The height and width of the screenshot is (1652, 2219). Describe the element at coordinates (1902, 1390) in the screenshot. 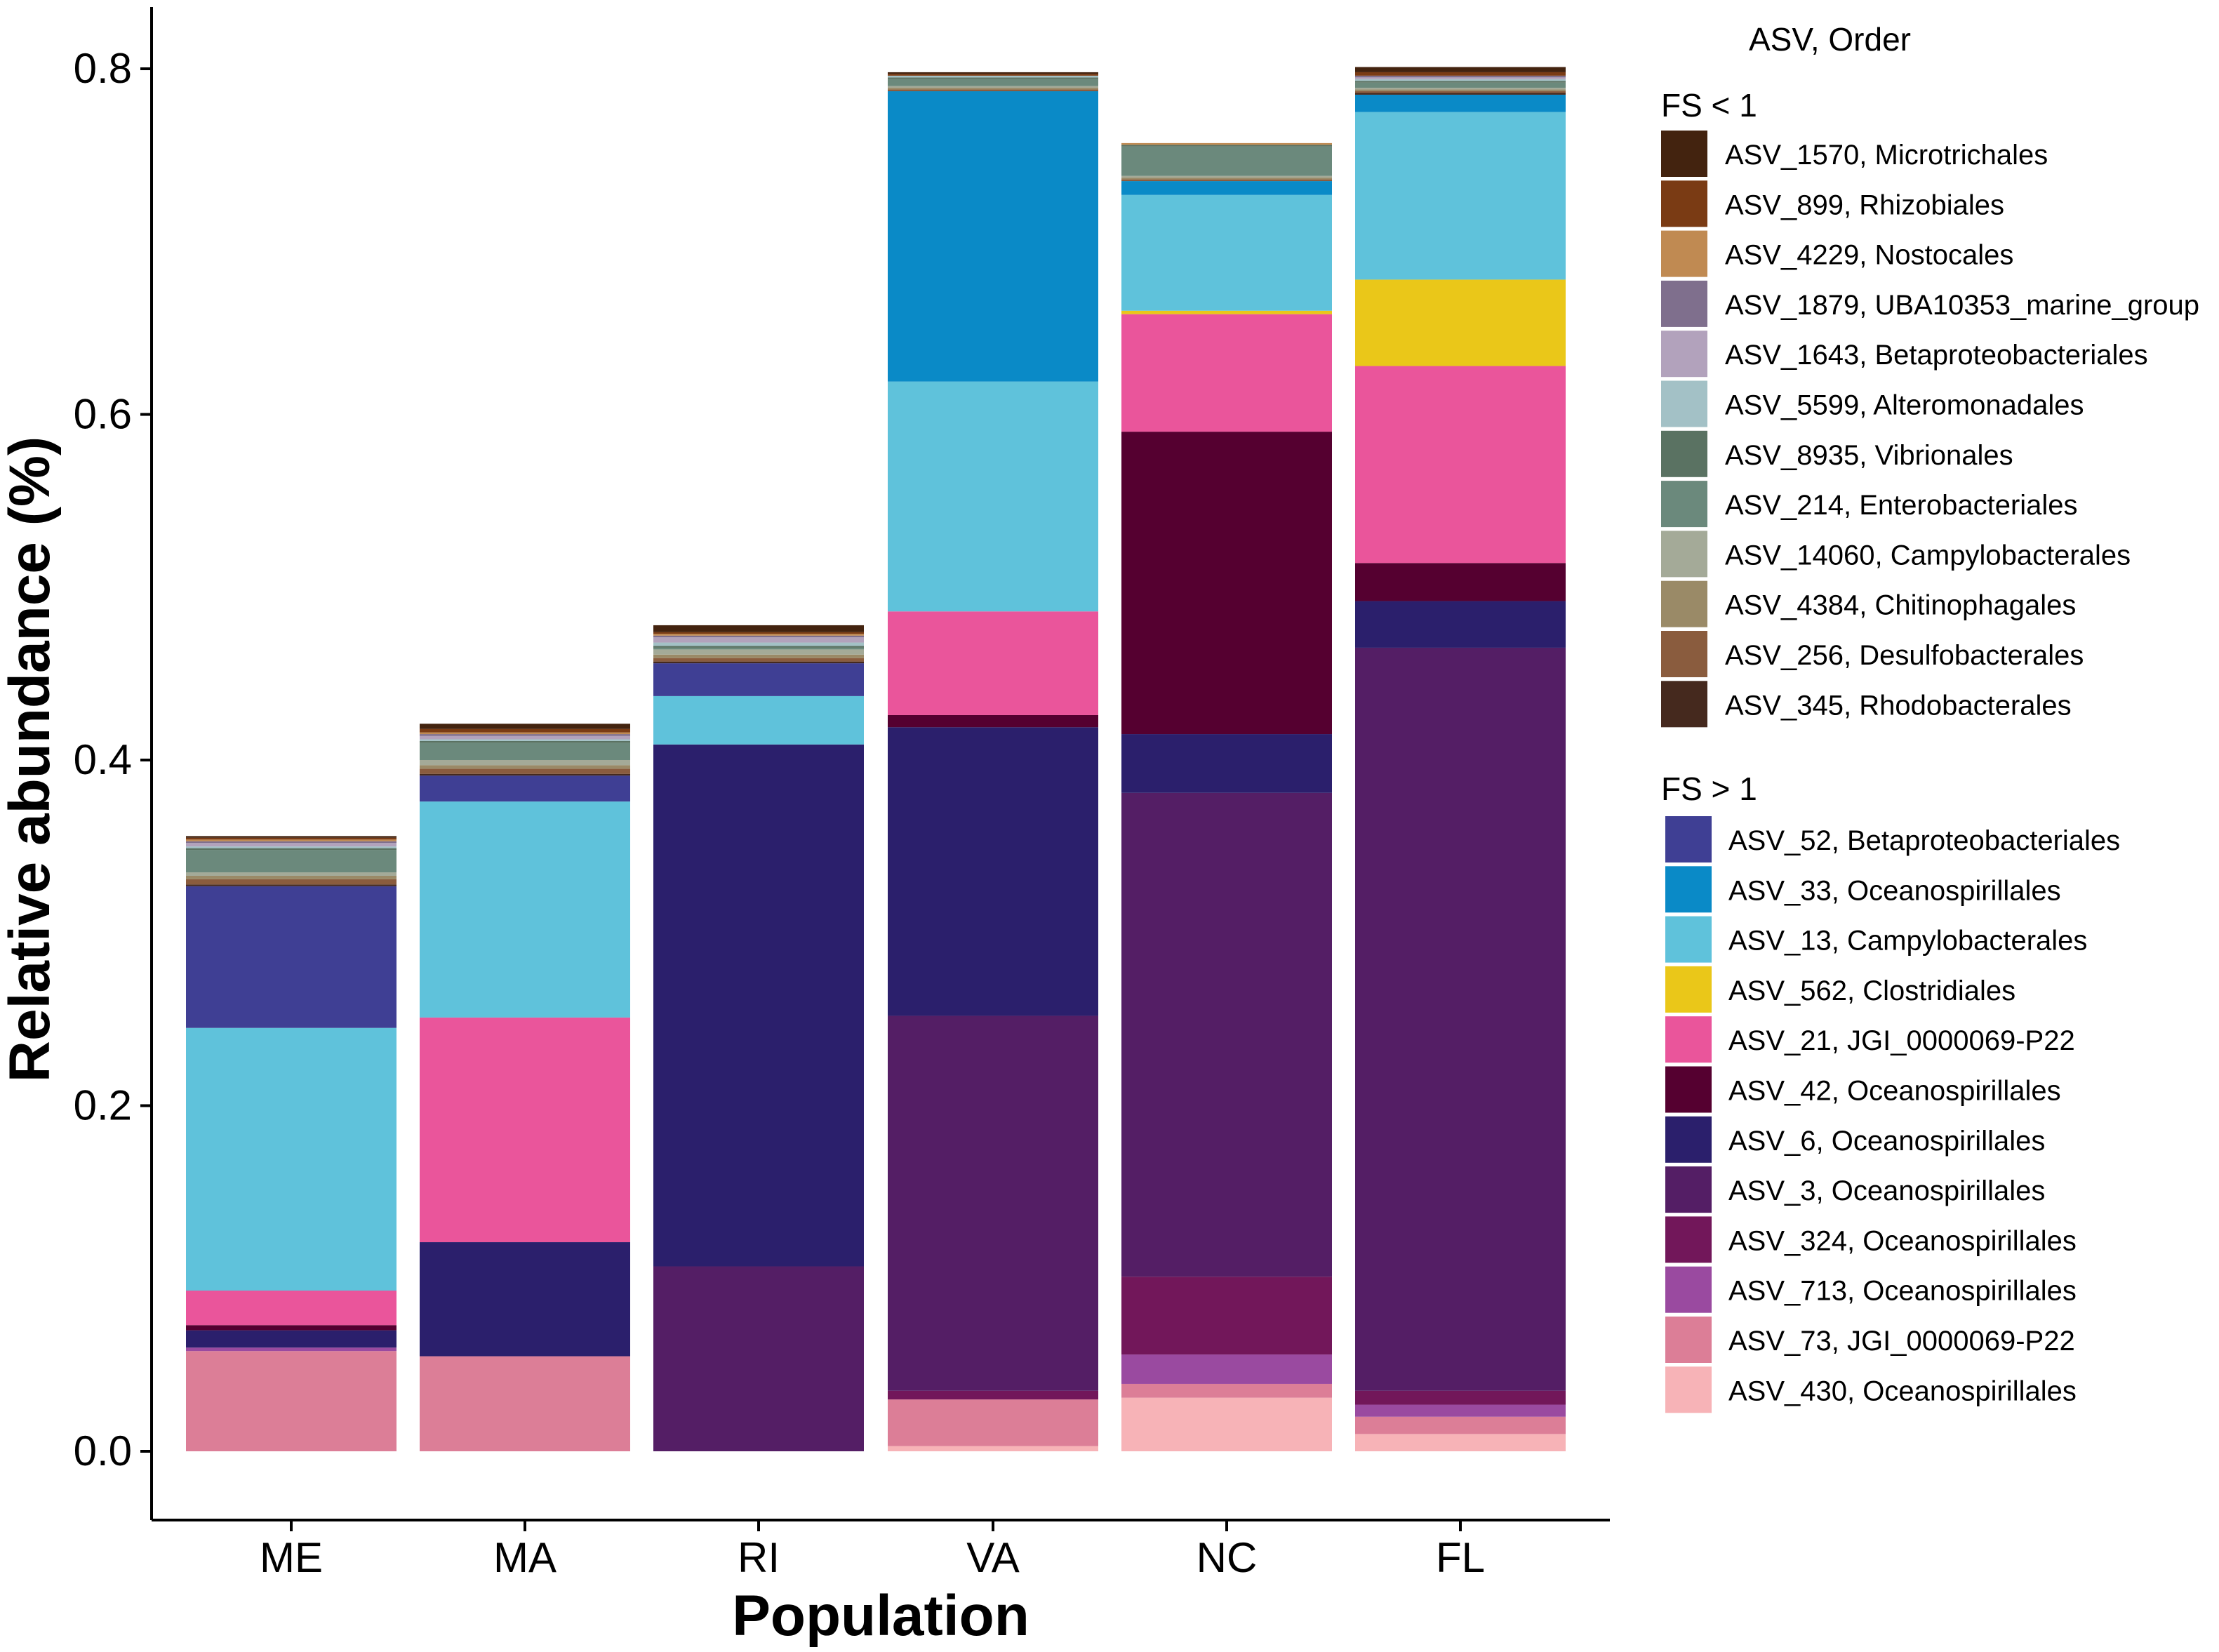

I see `legend-label: ASV_430, Oceanospirillales` at that location.